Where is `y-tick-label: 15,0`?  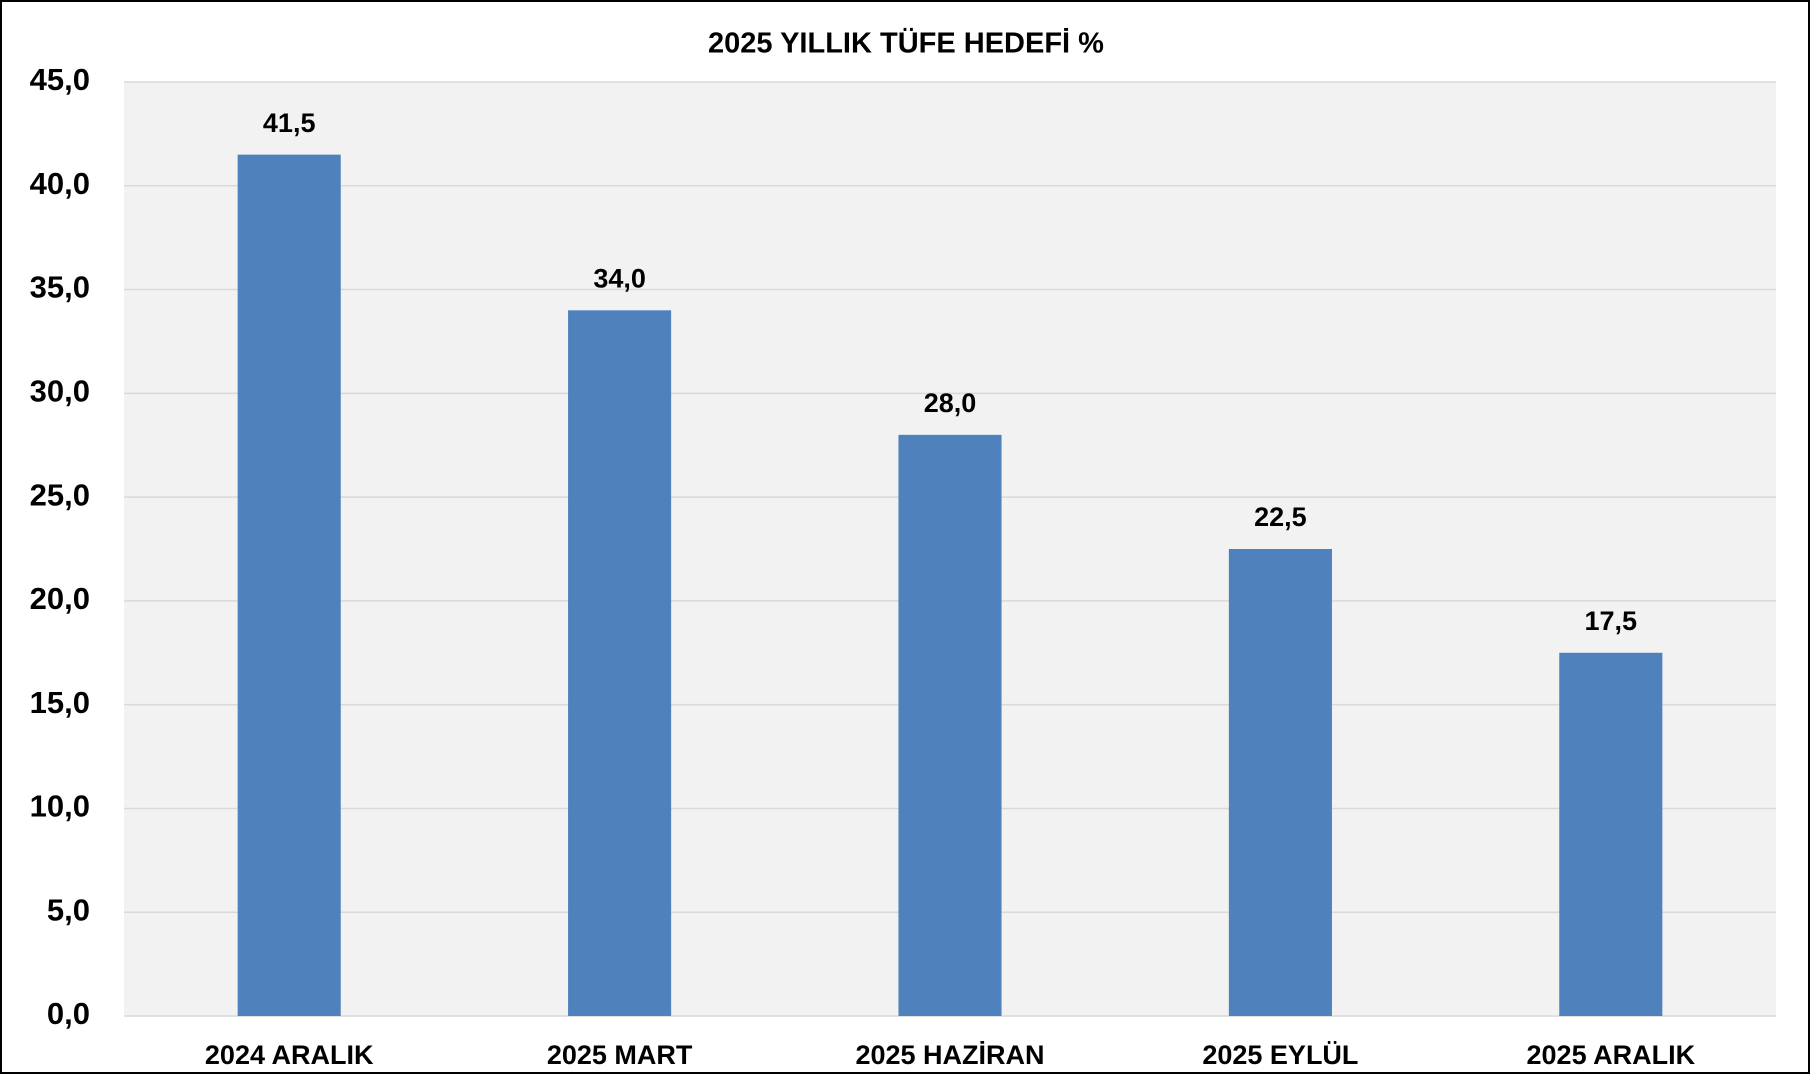
y-tick-label: 15,0 is located at coordinates (60, 702).